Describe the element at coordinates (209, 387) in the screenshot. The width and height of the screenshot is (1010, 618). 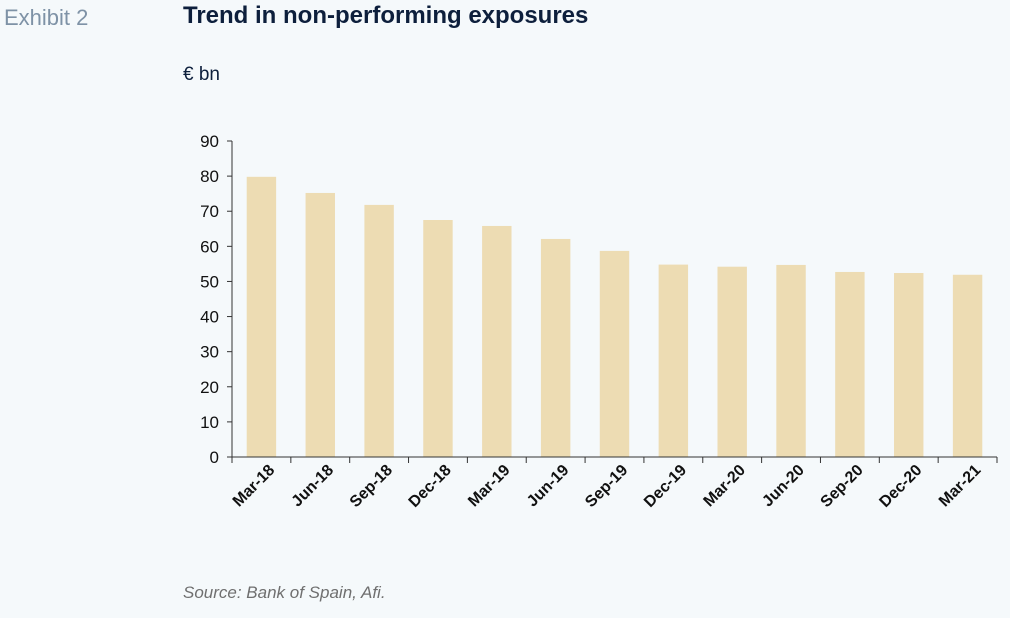
I see `y-tick-label: 20` at that location.